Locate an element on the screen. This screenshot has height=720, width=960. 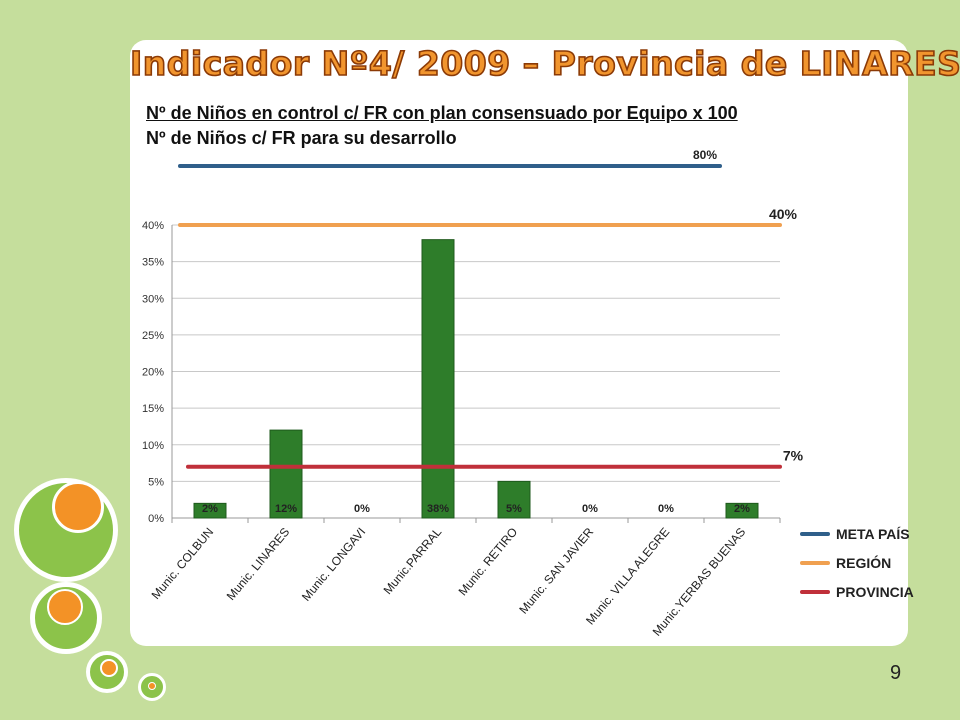
category-label: Munic.PARRAL is located at coordinates (413, 561).